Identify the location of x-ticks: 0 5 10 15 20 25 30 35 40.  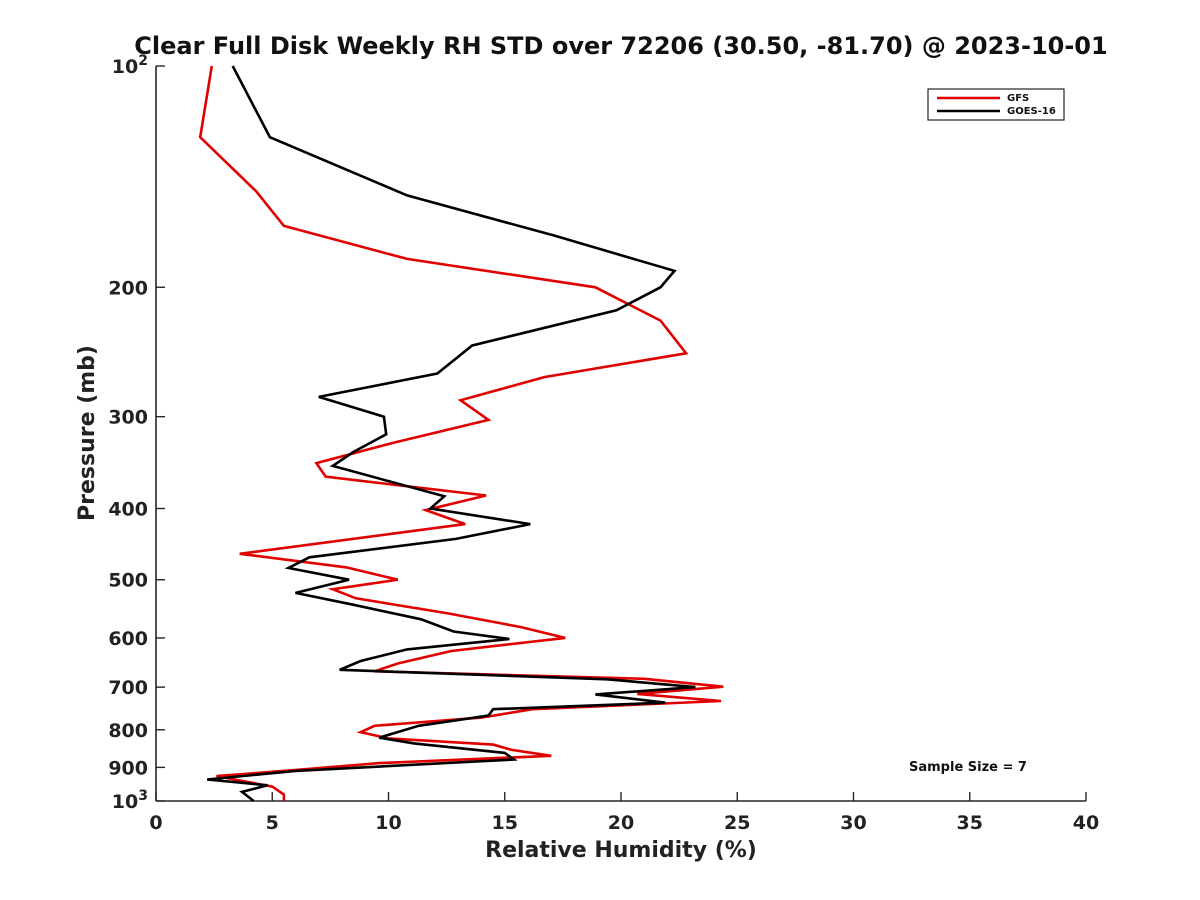
(624, 813).